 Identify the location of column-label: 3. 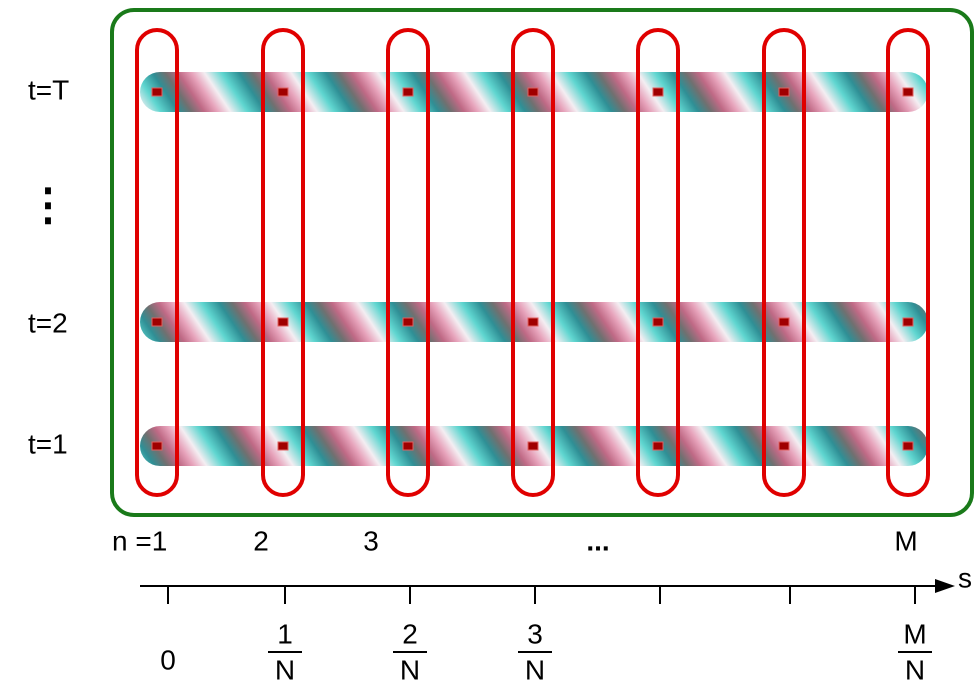
(371, 540).